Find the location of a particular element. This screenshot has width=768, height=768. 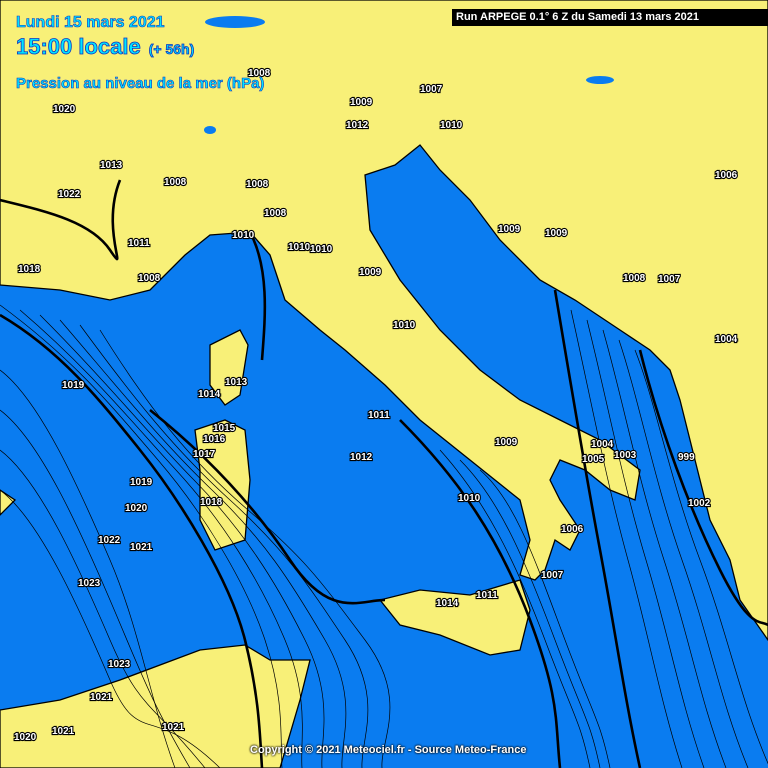

local-time: 15:00 locale is located at coordinates (79, 47).